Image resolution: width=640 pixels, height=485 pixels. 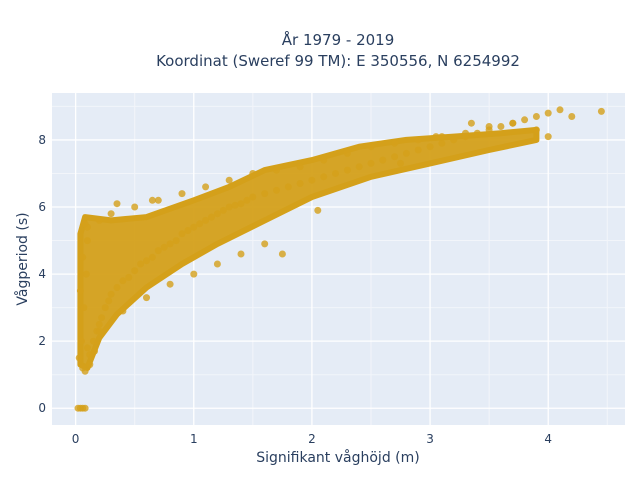 What do you see at coordinates (312, 439) in the screenshot?
I see `x-tick-label: 2` at bounding box center [312, 439].